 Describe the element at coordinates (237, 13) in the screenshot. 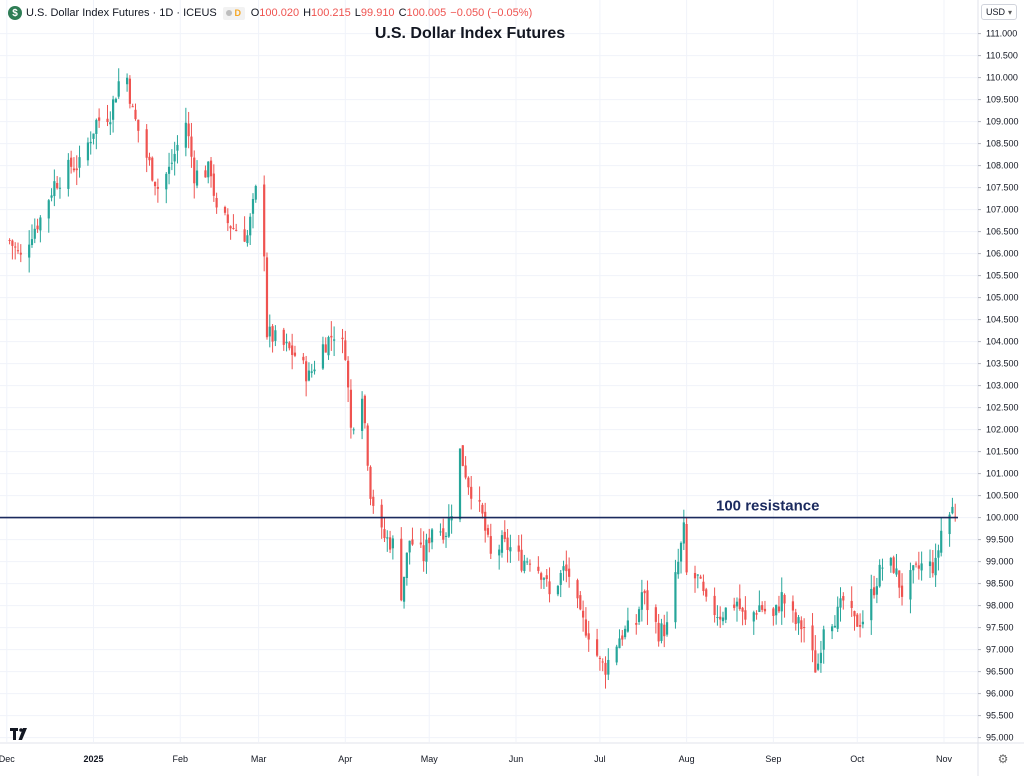

I see `interval-letter: D` at that location.